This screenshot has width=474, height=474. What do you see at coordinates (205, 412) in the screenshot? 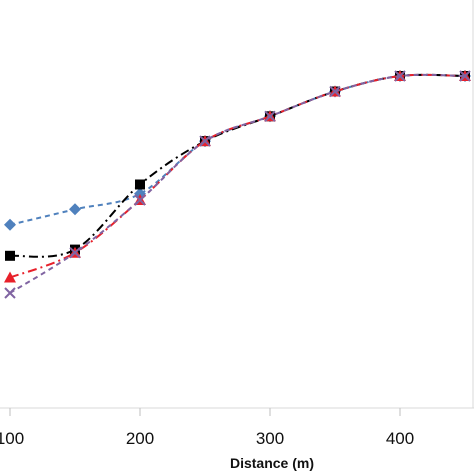
I see `x-axis-ticks` at bounding box center [205, 412].